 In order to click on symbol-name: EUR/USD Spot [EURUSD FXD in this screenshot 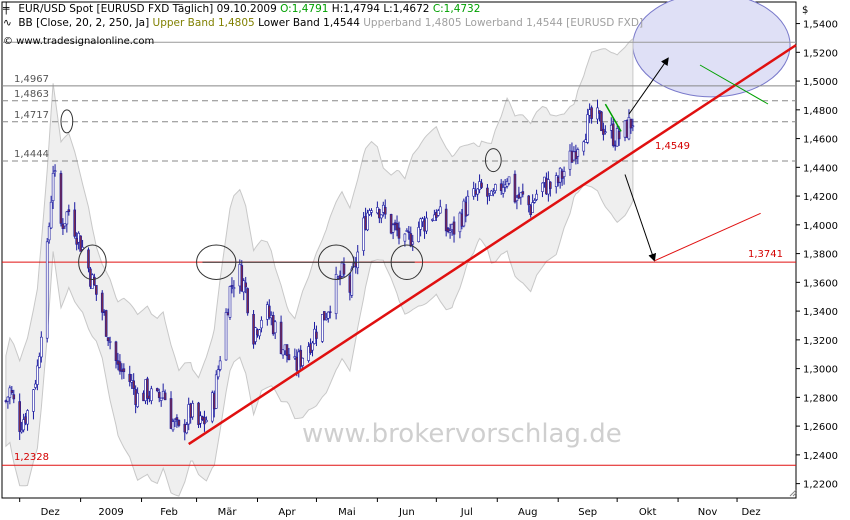, I will do `click(94, 9)`.